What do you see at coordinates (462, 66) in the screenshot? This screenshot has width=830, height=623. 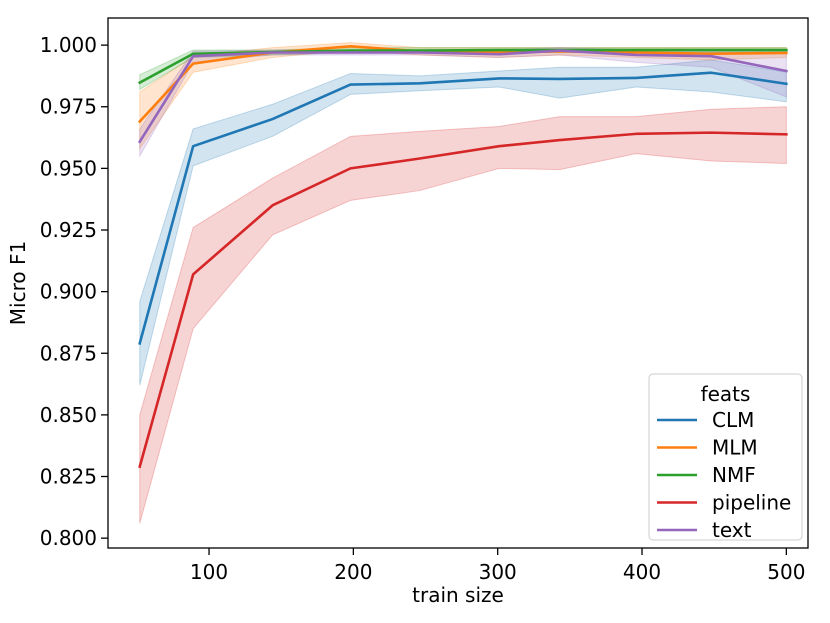 I see `line-NMF` at bounding box center [462, 66].